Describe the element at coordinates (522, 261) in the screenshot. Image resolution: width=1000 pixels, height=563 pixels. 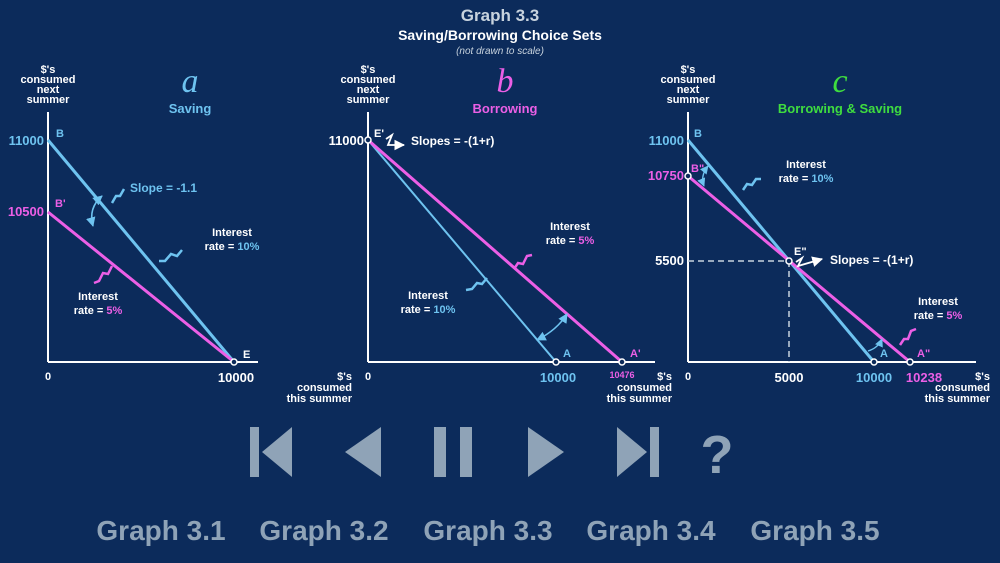
I see `panel-b-pink-pointer` at that location.